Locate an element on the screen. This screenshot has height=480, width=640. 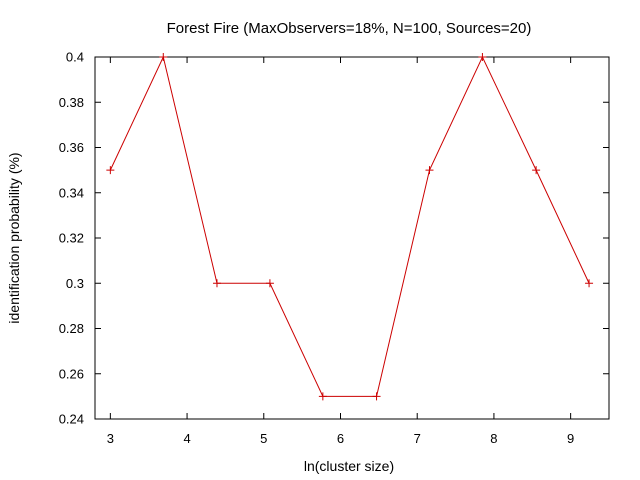
x-tick-label: 9 is located at coordinates (570, 438).